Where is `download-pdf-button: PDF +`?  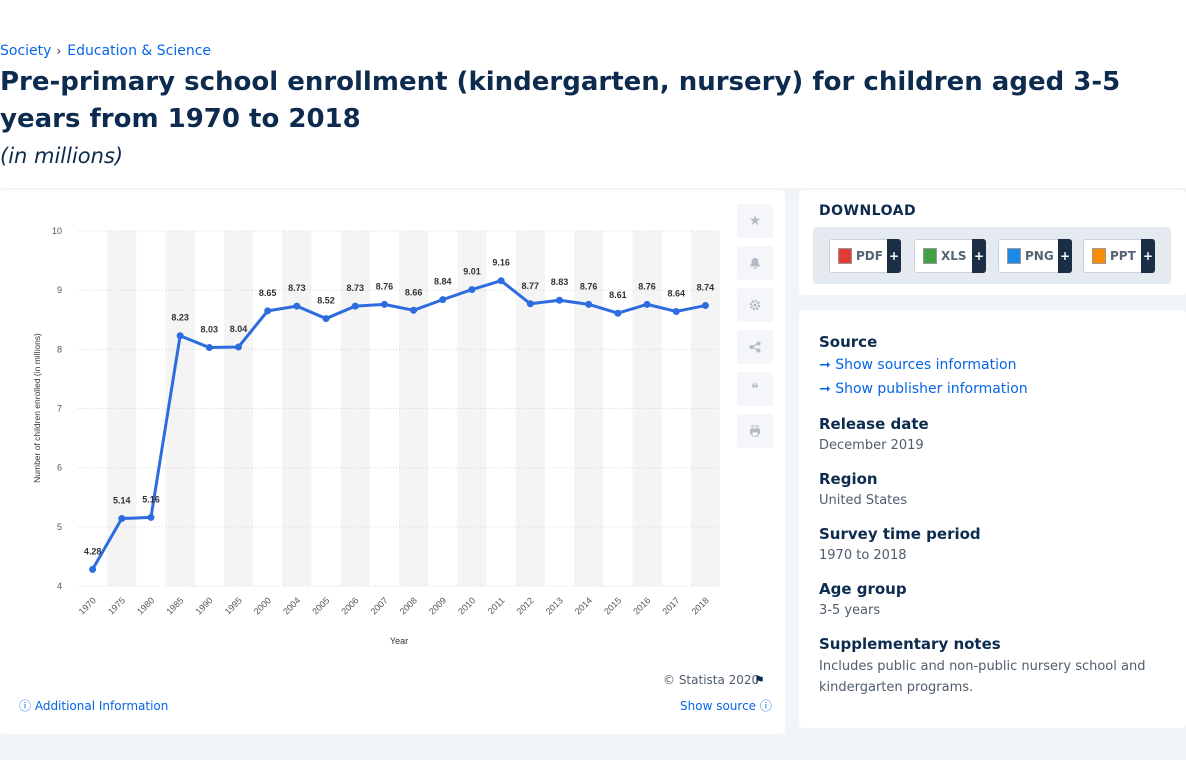 download-pdf-button: PDF + is located at coordinates (865, 256).